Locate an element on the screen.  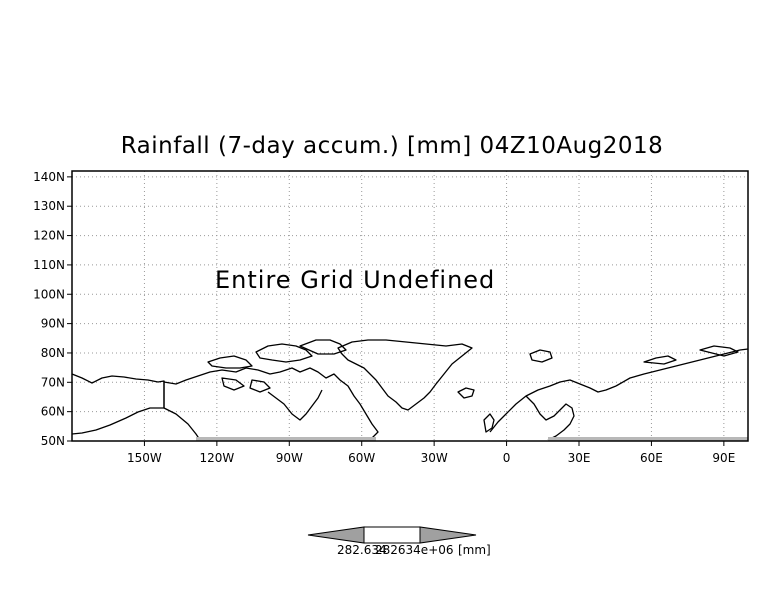
lat-label: 130N is located at coordinates (49, 206).